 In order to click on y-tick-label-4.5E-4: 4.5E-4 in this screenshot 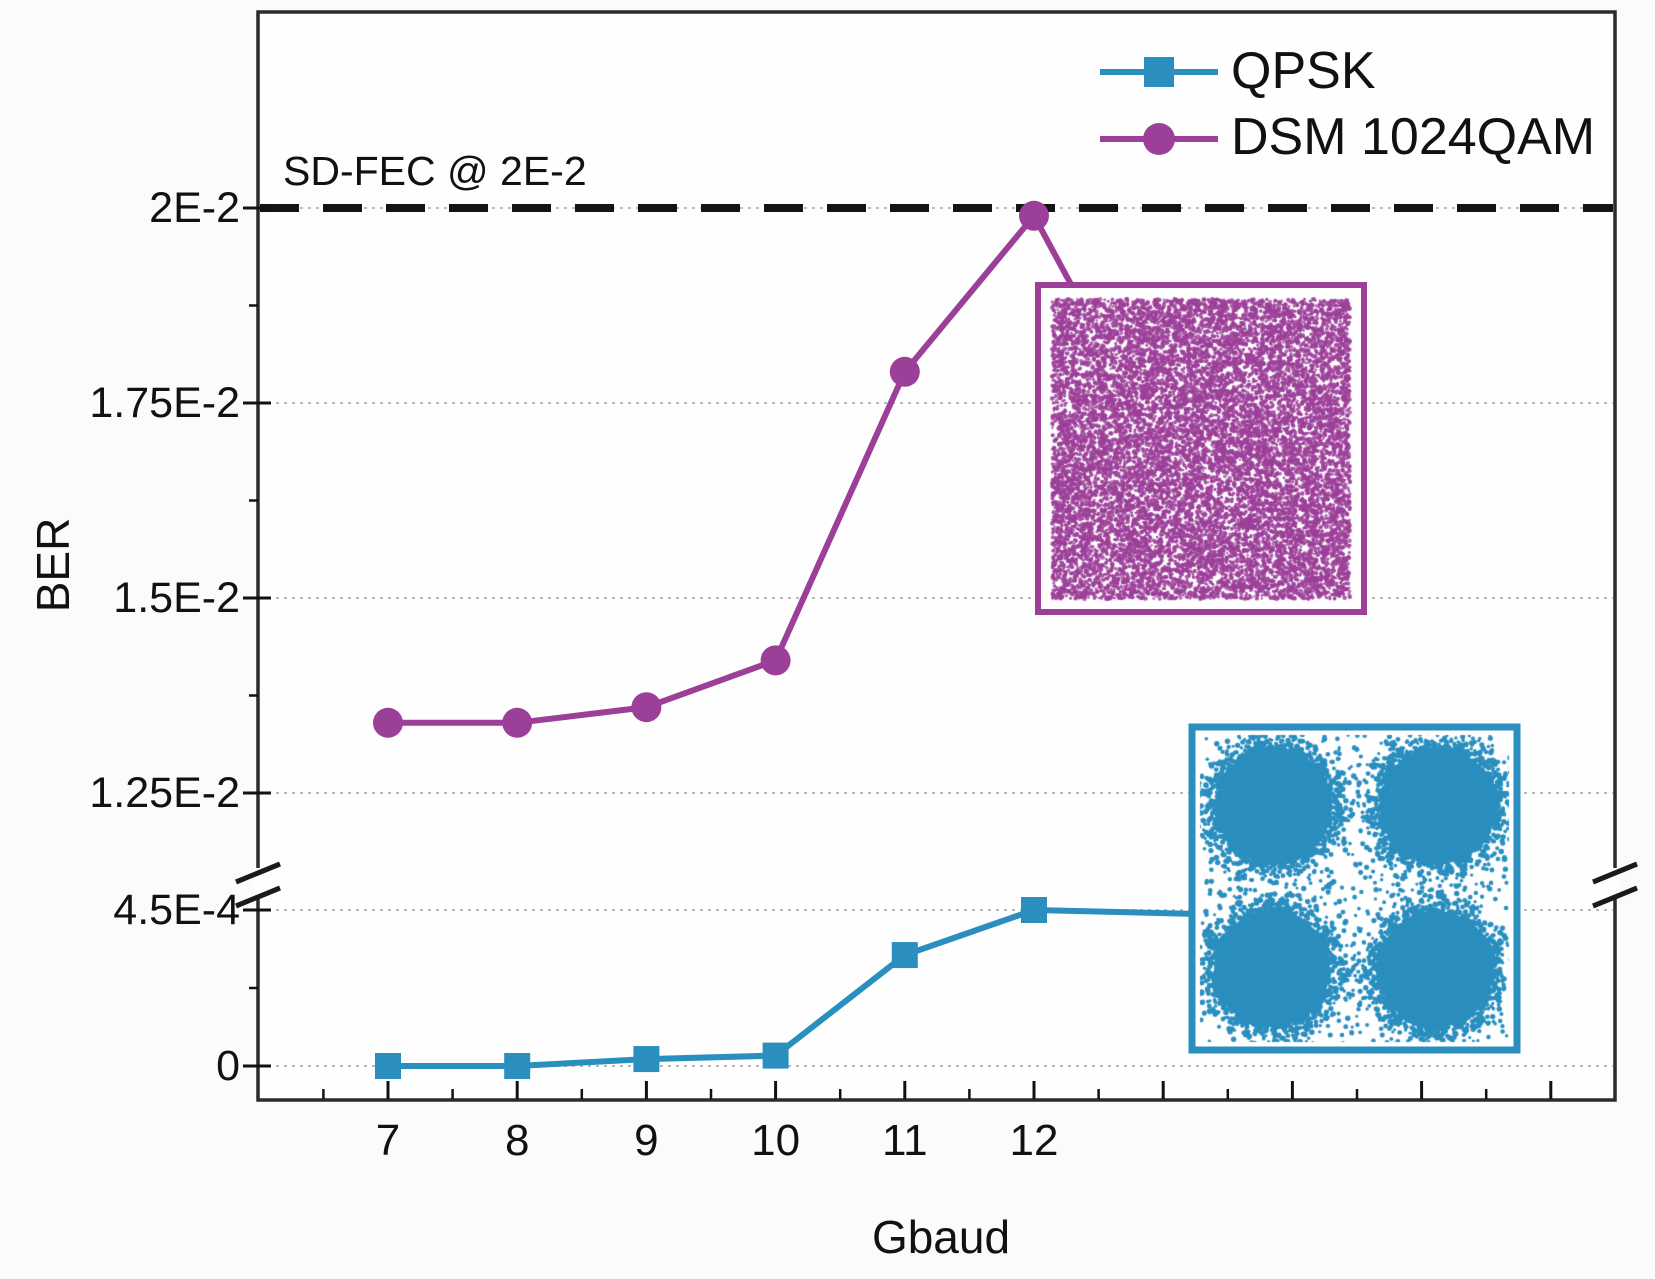, I will do `click(176, 910)`.